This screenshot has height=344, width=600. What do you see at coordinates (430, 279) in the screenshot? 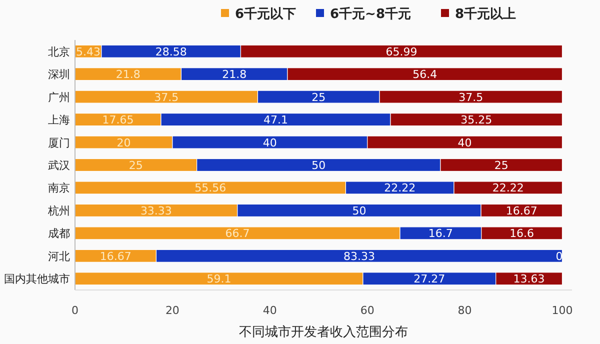
I see `data-label: 27.27` at bounding box center [430, 279].